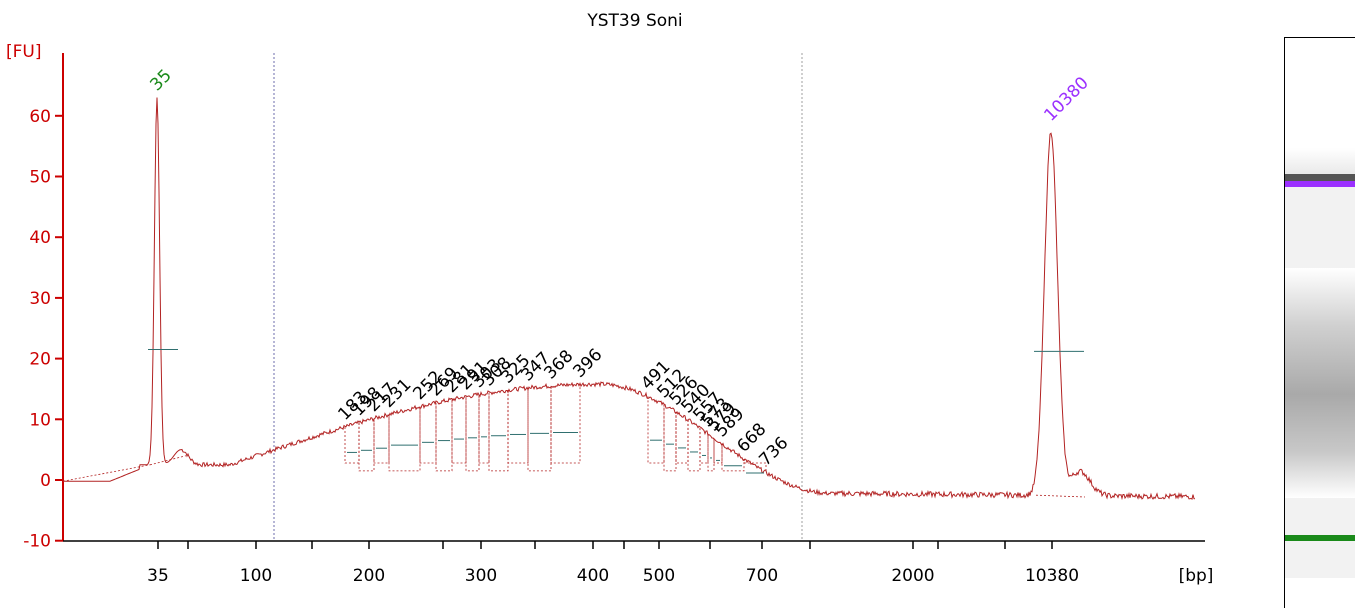 This screenshot has height=613, width=1355. I want to click on y-axis-label: [FU], so click(24, 52).